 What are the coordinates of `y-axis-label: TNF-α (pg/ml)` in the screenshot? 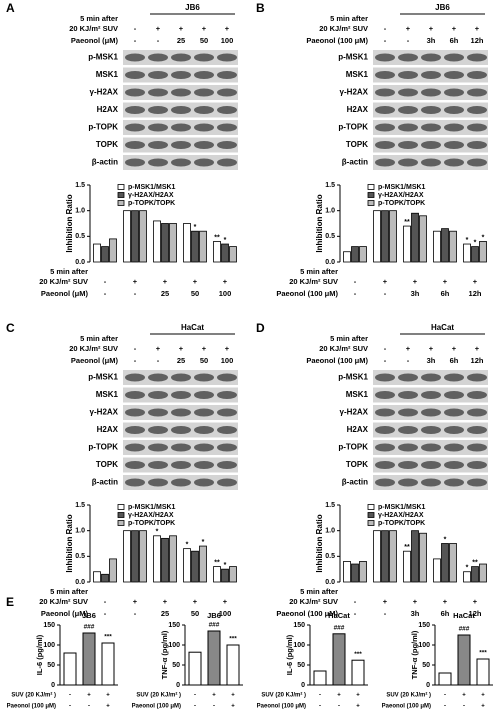 It's located at (414, 654).